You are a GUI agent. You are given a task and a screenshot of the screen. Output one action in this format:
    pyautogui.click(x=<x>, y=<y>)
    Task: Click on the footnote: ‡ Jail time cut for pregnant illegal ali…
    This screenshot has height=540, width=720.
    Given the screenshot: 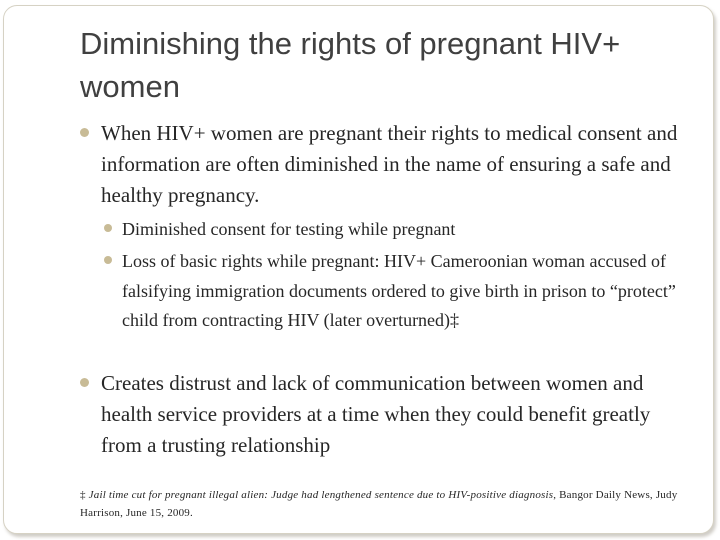 What is the action you would take?
    pyautogui.click(x=385, y=504)
    